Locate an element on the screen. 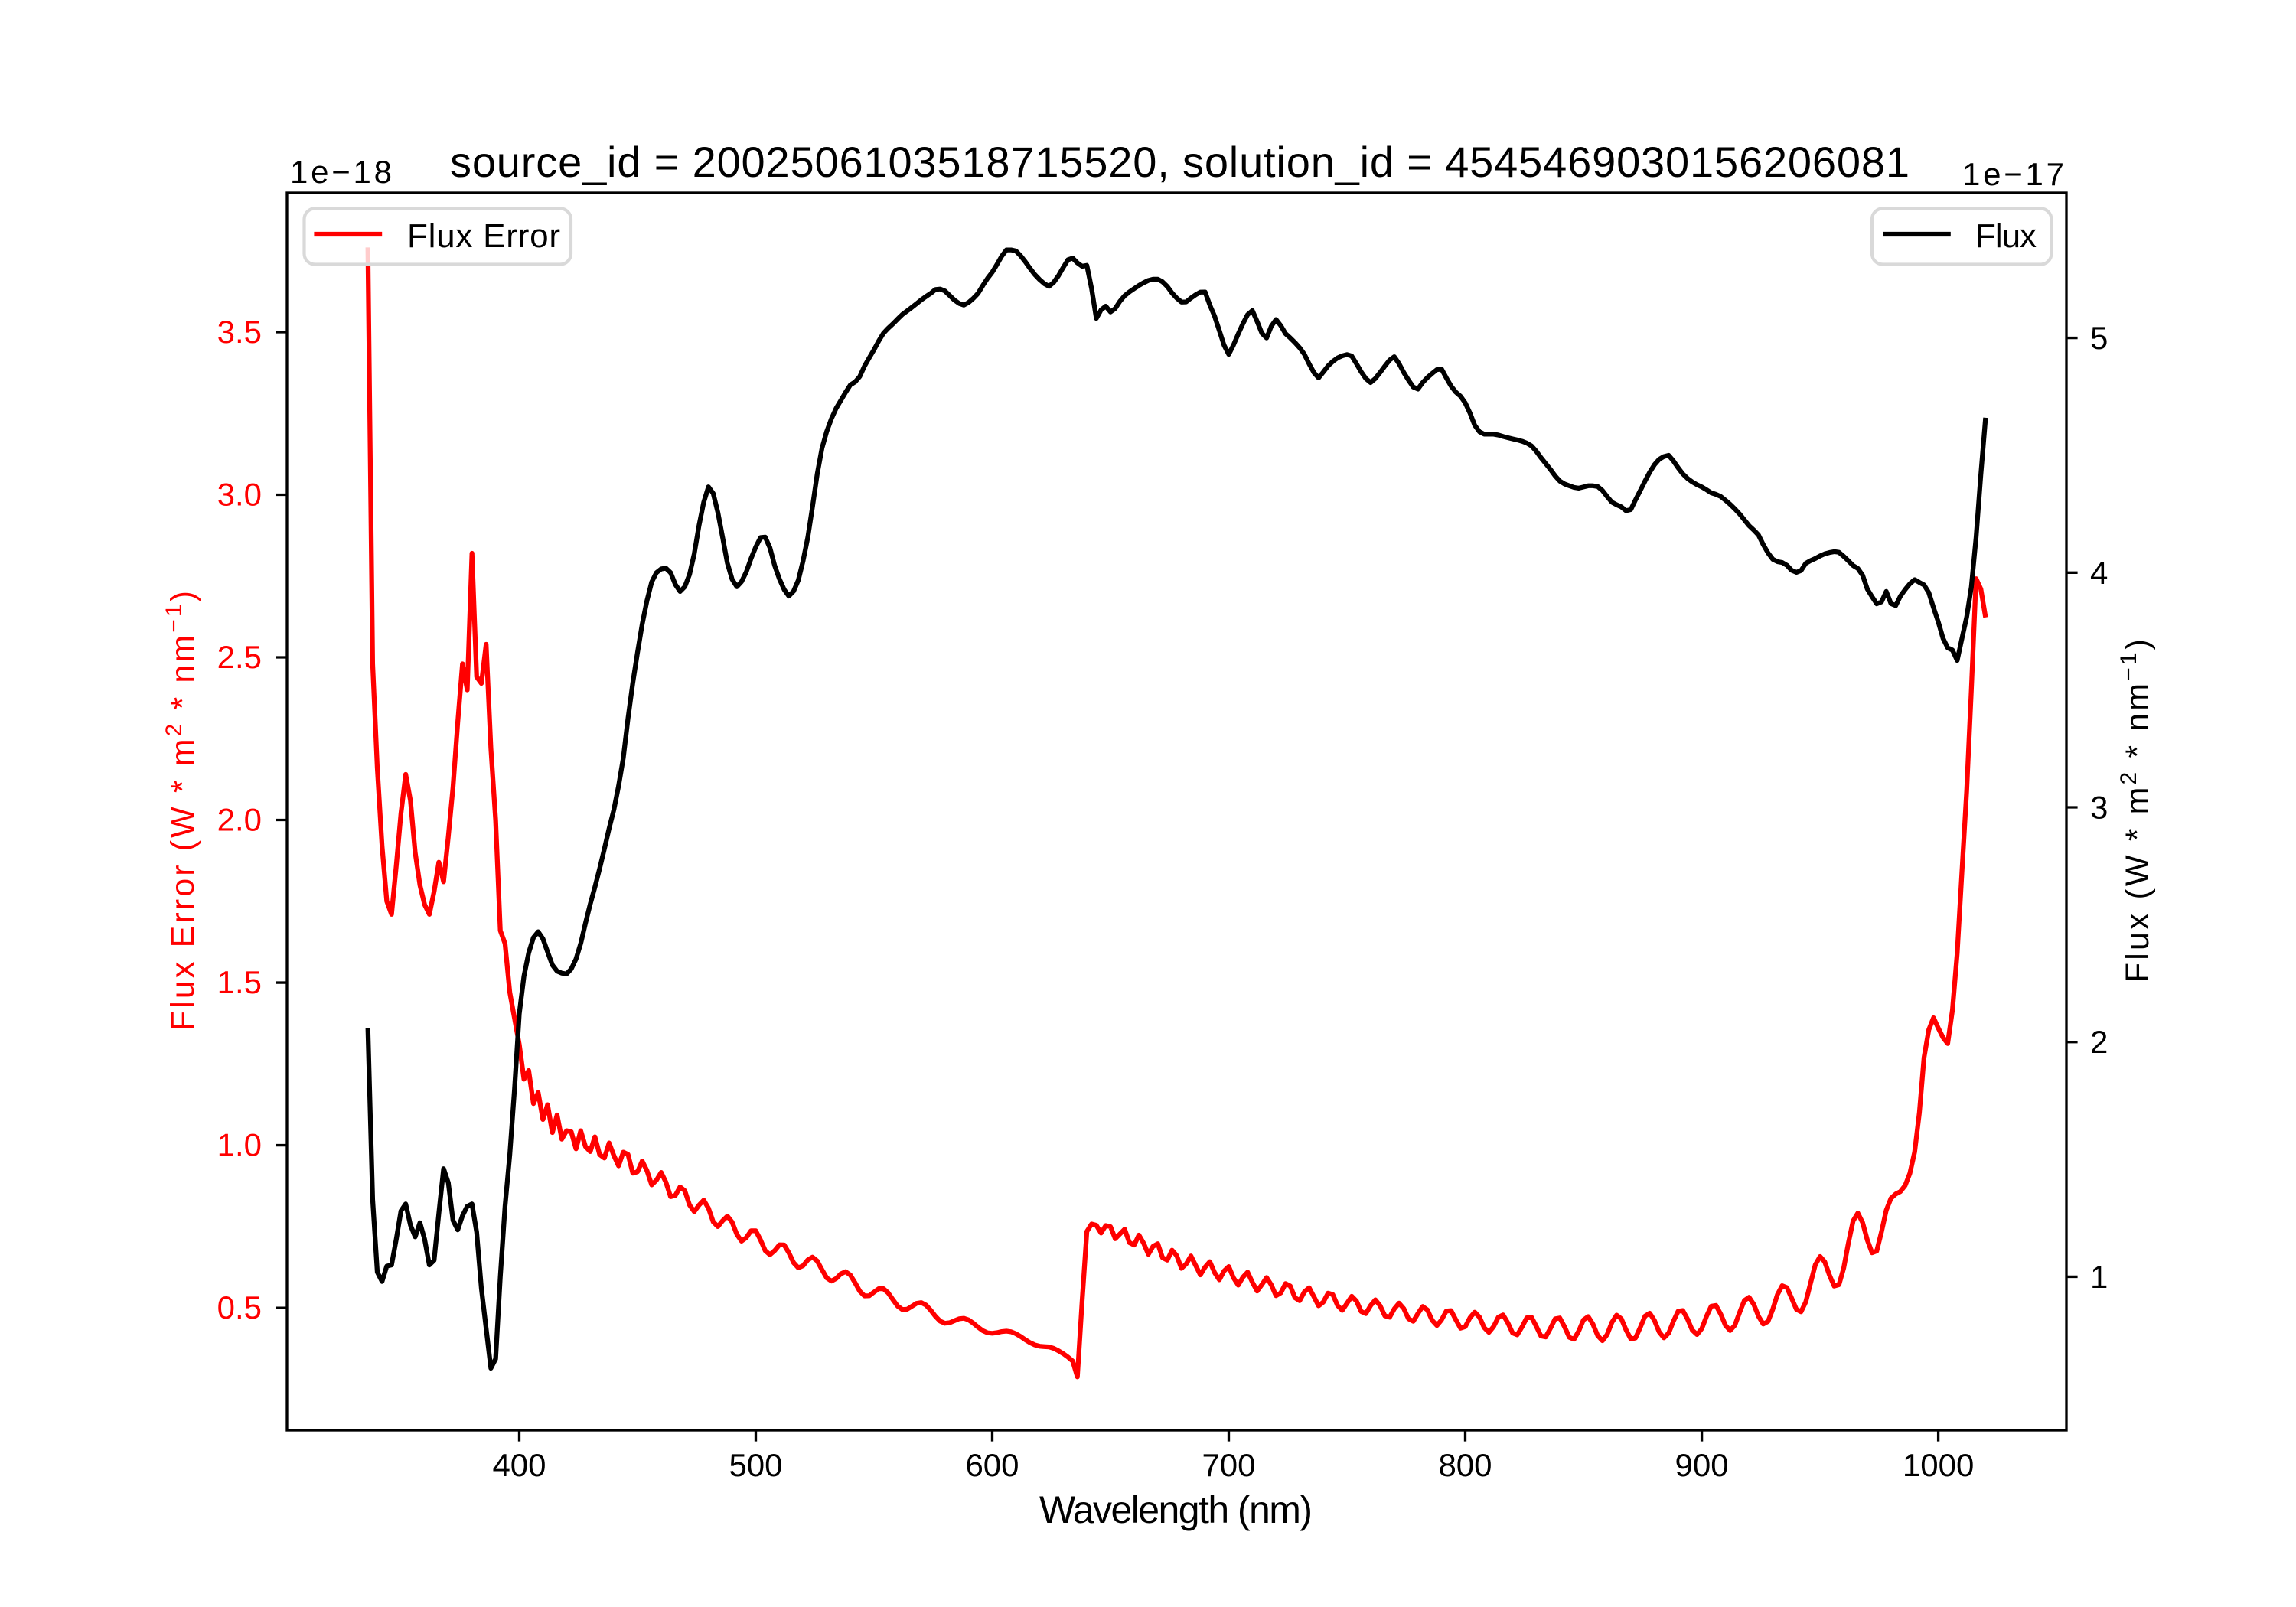 This screenshot has width=2296, height=1607. svg-text: 1.0 is located at coordinates (239, 1145).